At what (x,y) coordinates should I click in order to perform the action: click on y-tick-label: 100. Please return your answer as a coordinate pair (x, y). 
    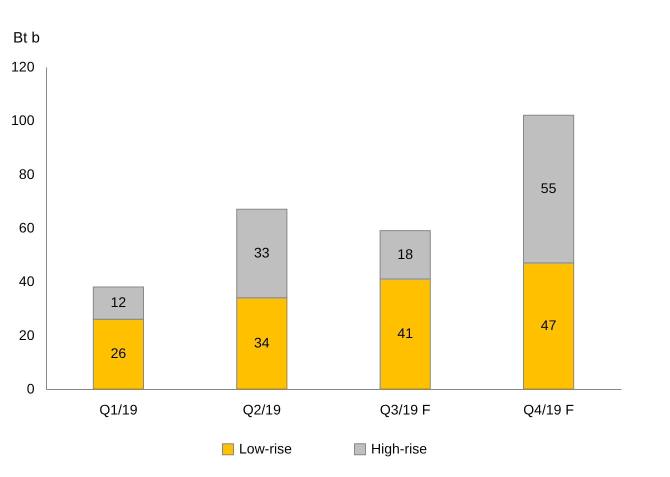
    Looking at the image, I should click on (23, 120).